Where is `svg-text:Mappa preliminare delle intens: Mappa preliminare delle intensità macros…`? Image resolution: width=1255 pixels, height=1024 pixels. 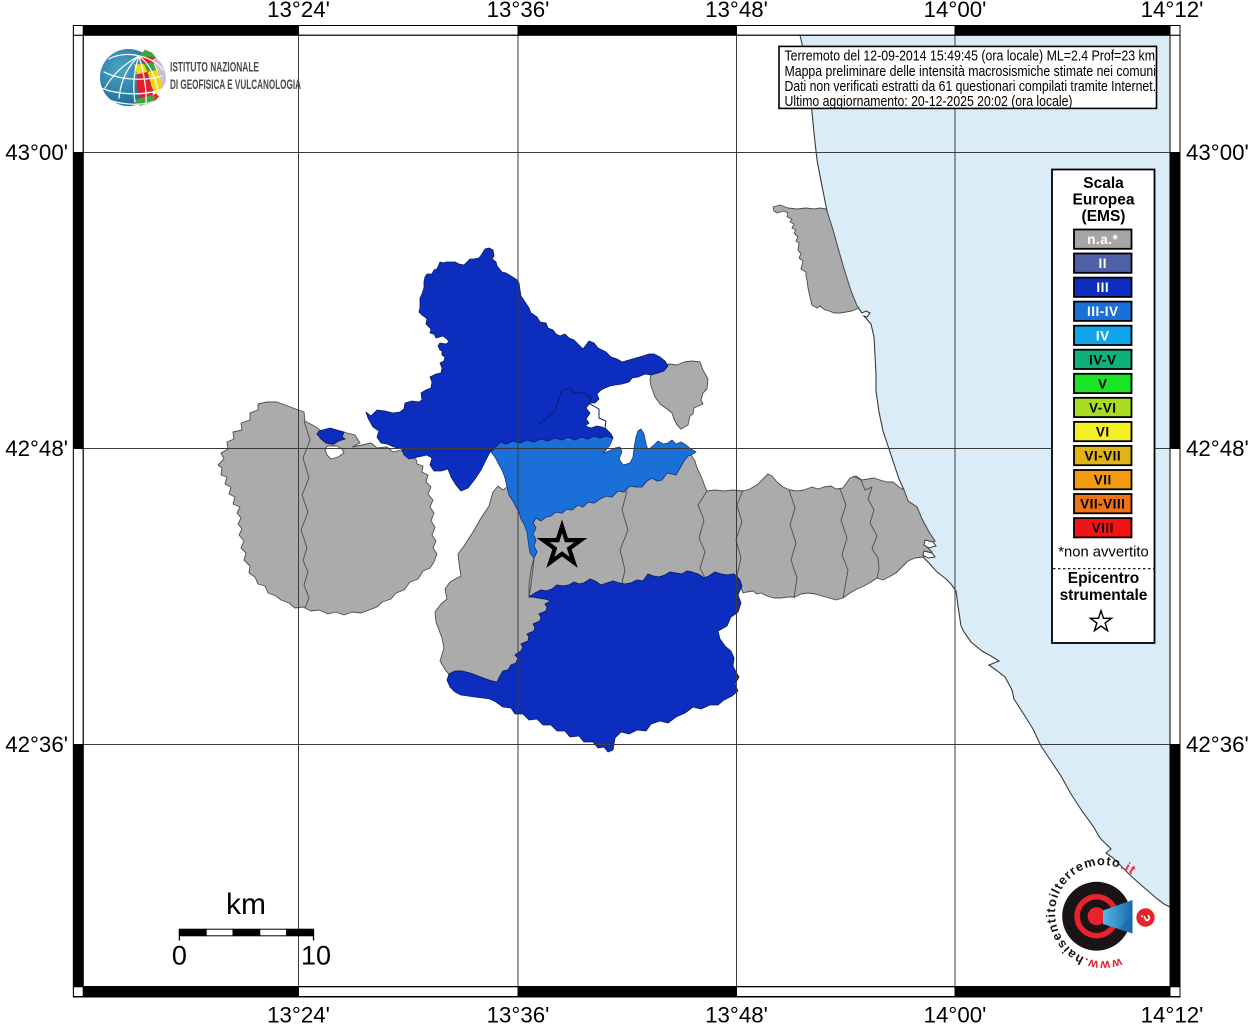 svg-text:Mappa preliminare delle intens: Mappa preliminare delle intensità macros… is located at coordinates (971, 72).